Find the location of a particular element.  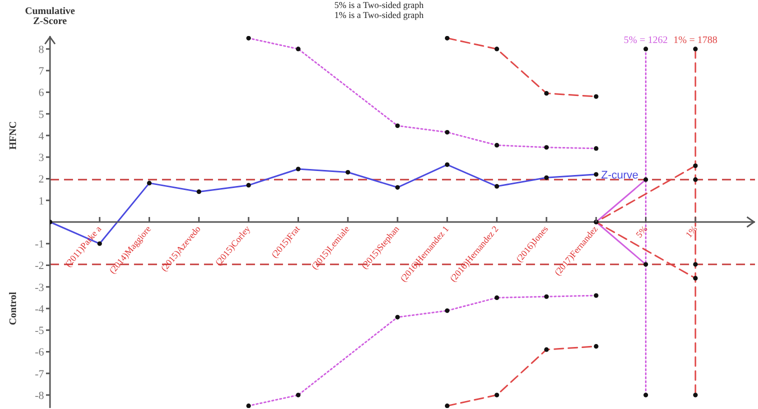

y-tick-label: 3 is located at coordinates (41, 158).